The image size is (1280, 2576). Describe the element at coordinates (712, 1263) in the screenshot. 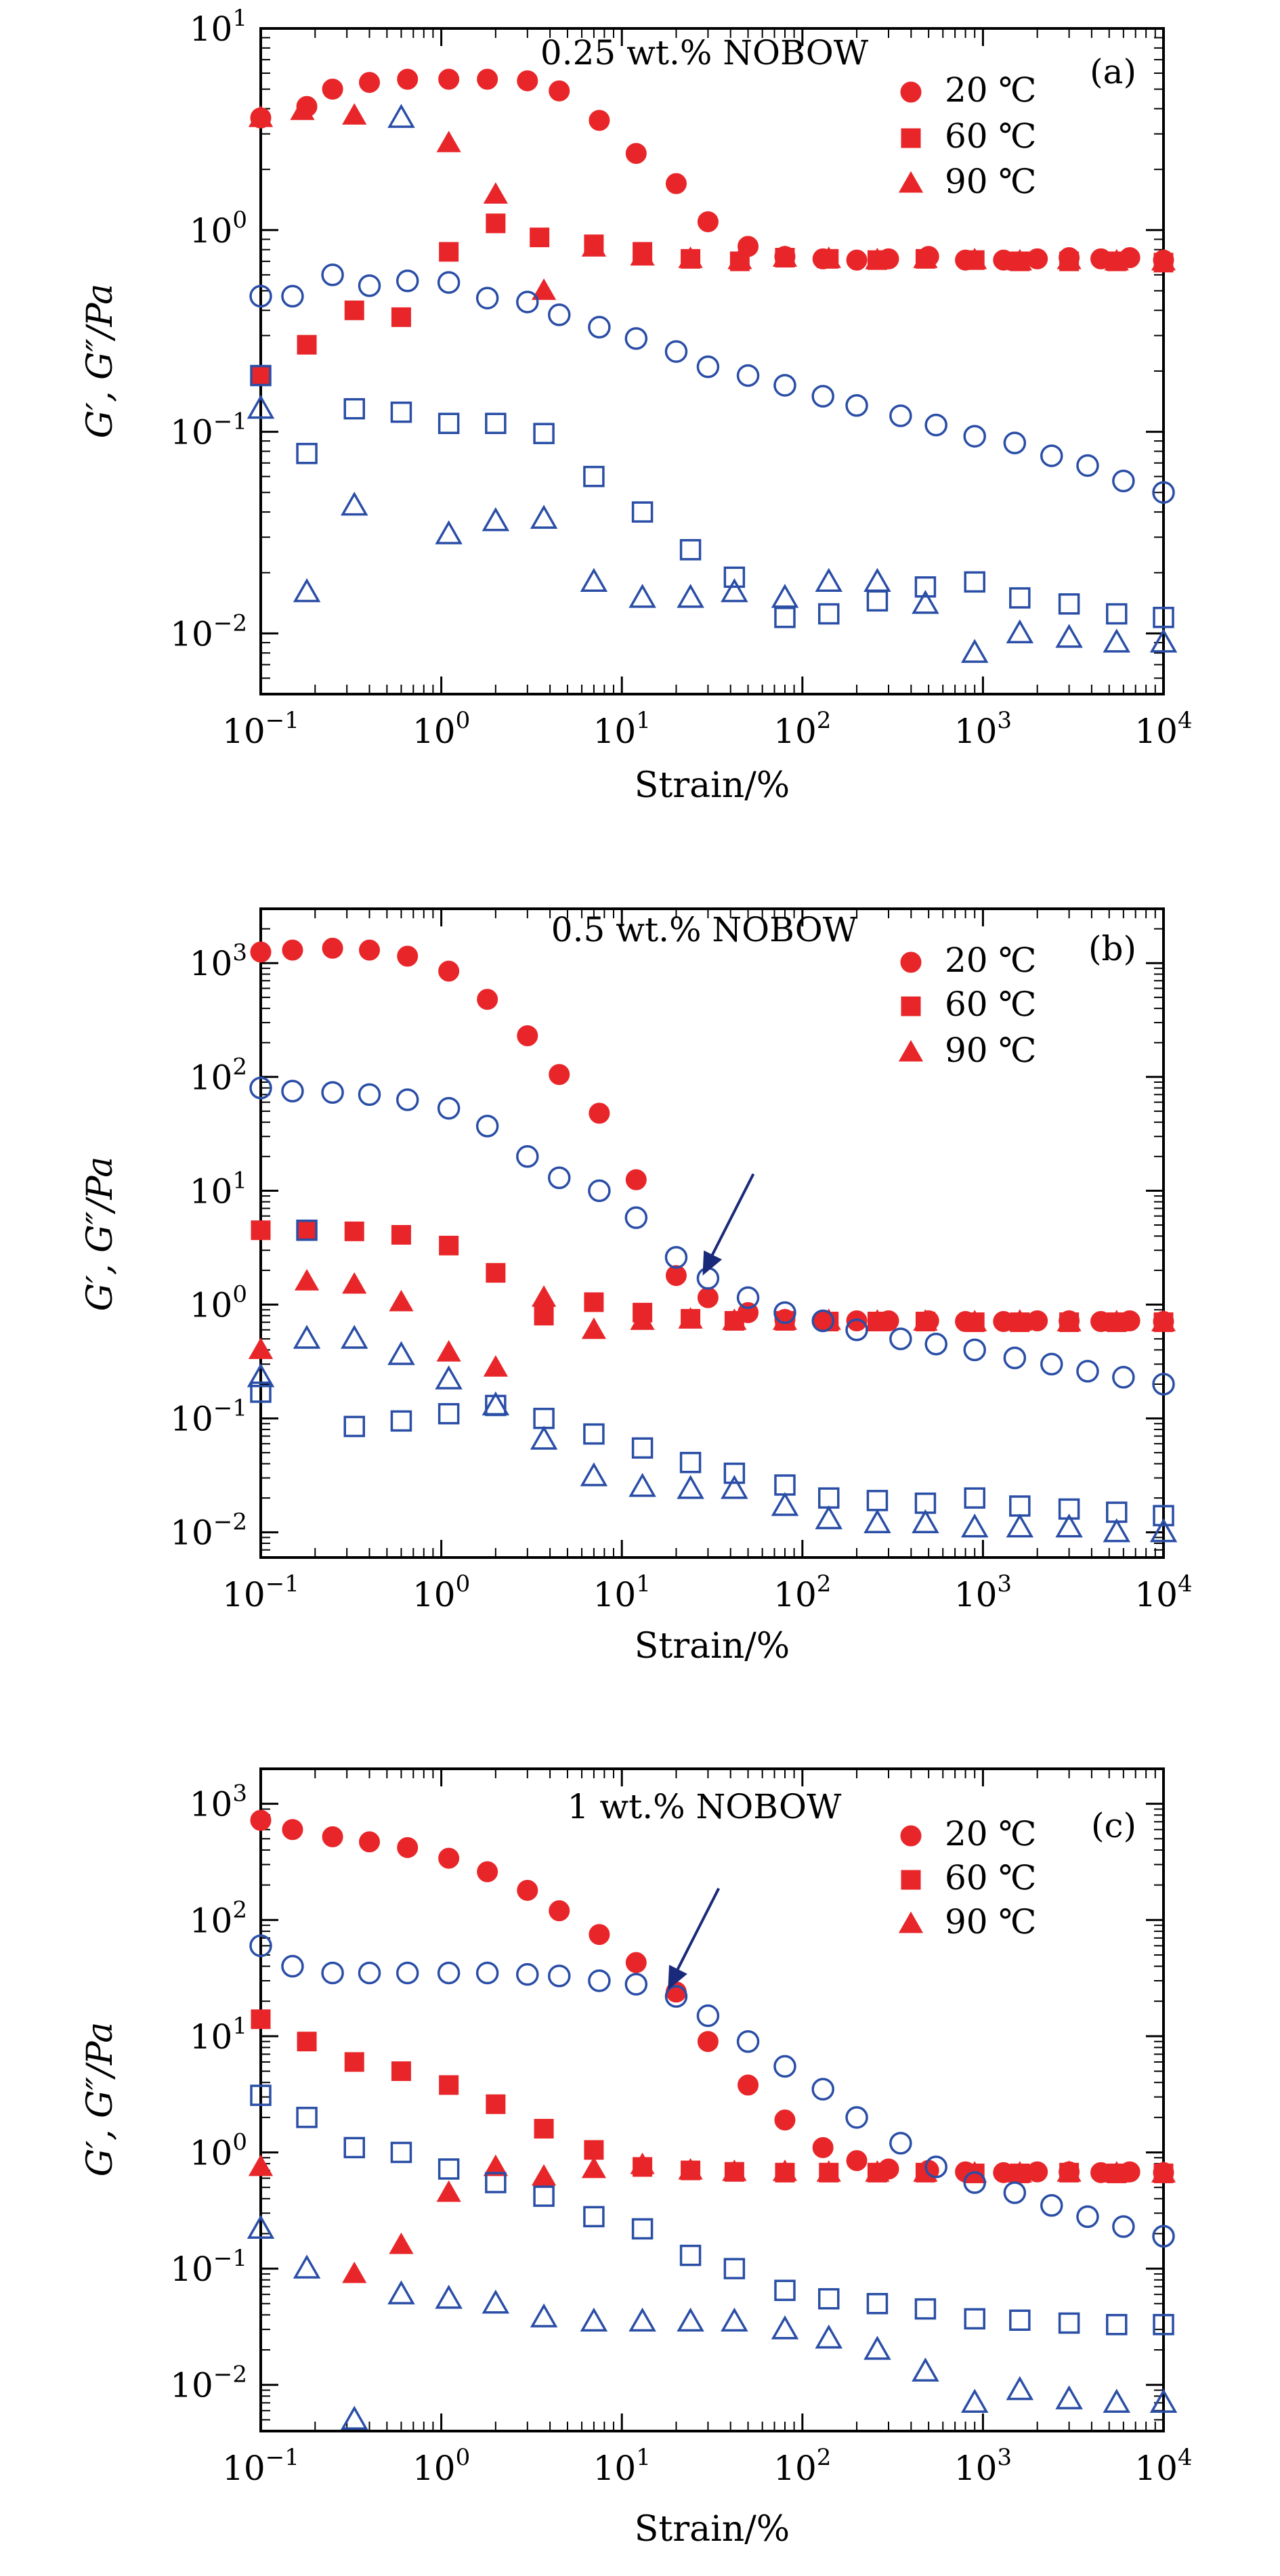

I see `annotation-arrow-head` at that location.